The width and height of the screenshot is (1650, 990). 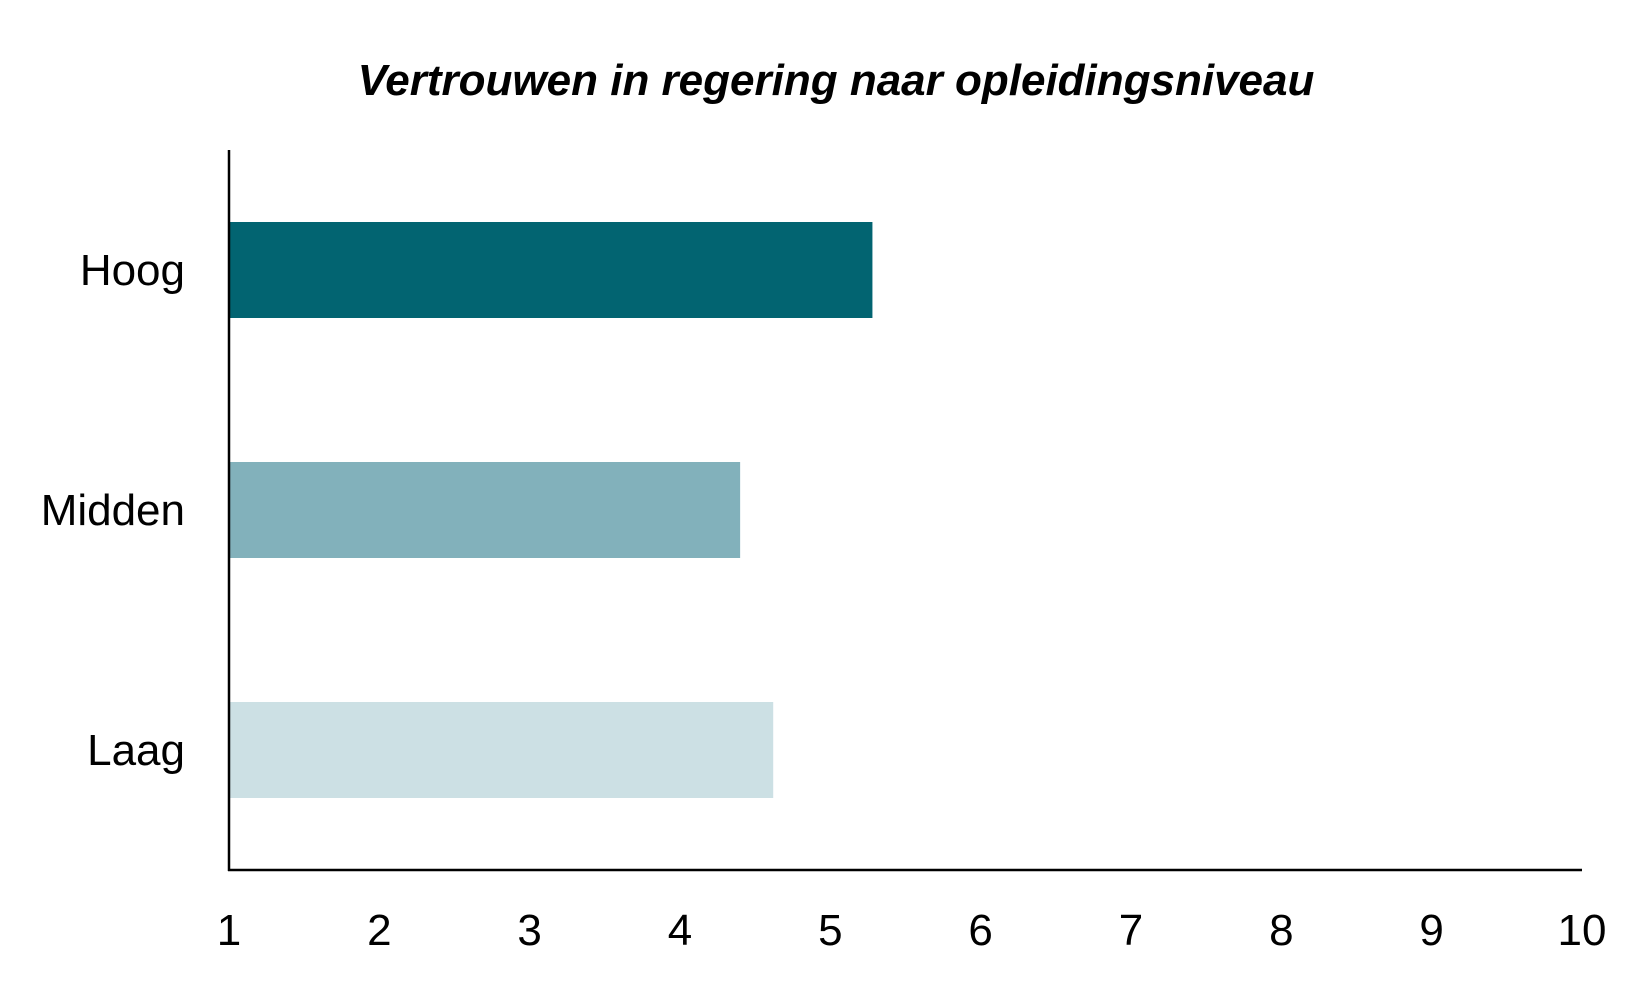 I want to click on category-label-midden: Midden, so click(x=113, y=510).